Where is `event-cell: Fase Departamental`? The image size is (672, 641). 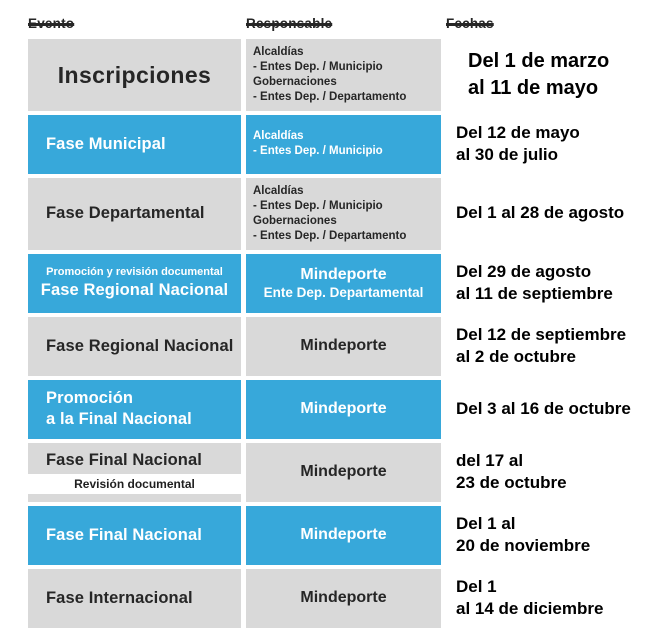
event-cell: Fase Departamental is located at coordinates (134, 213).